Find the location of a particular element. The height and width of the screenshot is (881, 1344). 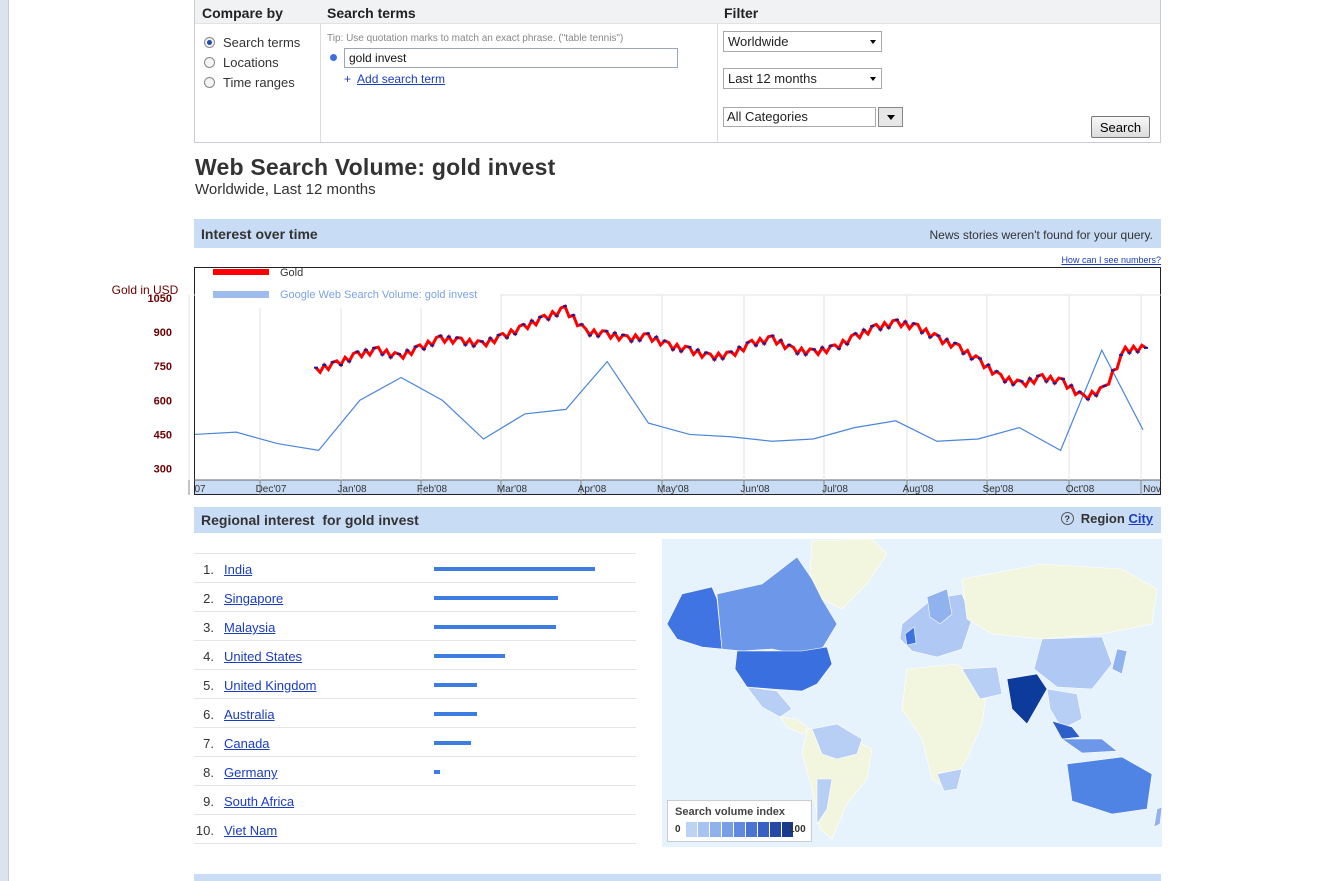

page-title: Web Search Volume: gold invest is located at coordinates (375, 167).